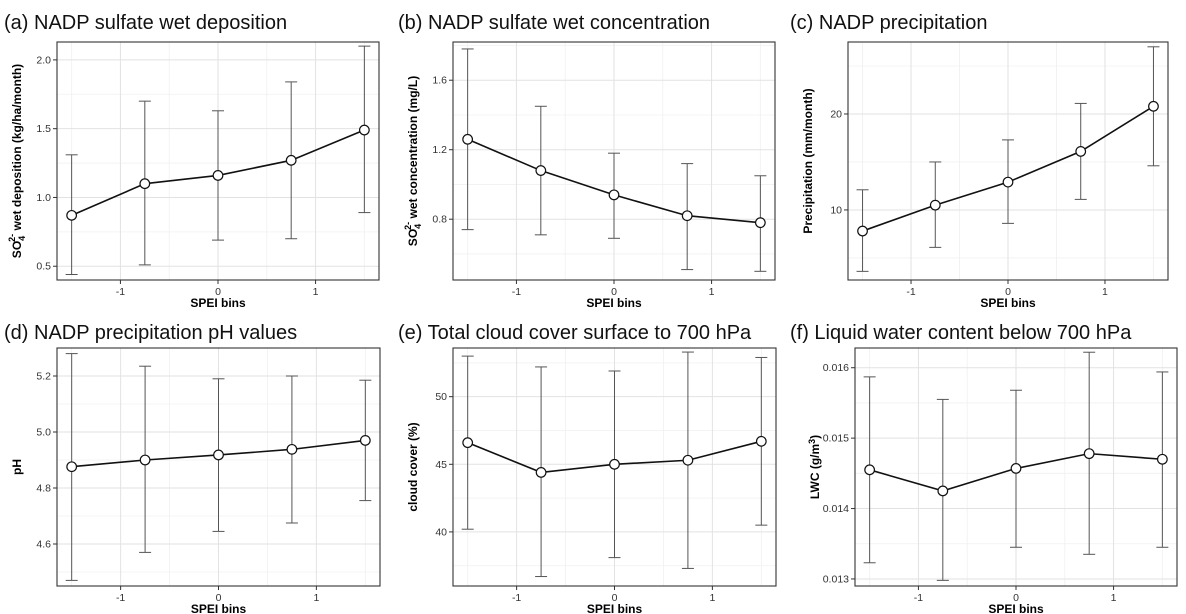  I want to click on panel-b-y-tick-label-2: 1.6, so click(439, 81).